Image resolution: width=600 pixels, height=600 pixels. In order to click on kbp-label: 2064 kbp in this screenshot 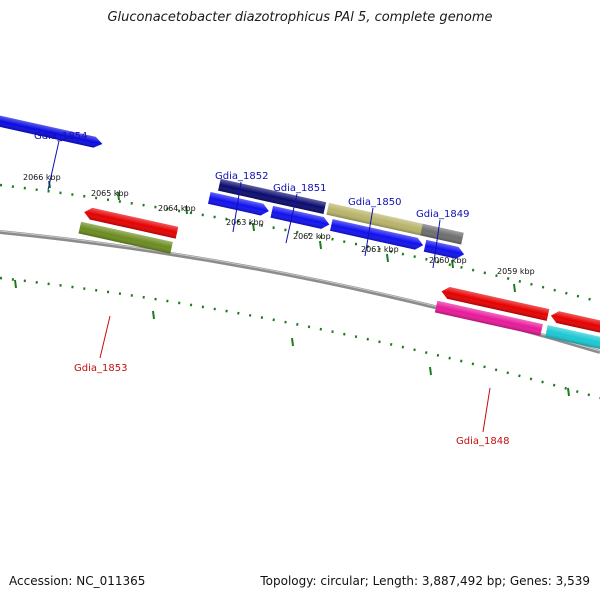, I will do `click(177, 208)`.